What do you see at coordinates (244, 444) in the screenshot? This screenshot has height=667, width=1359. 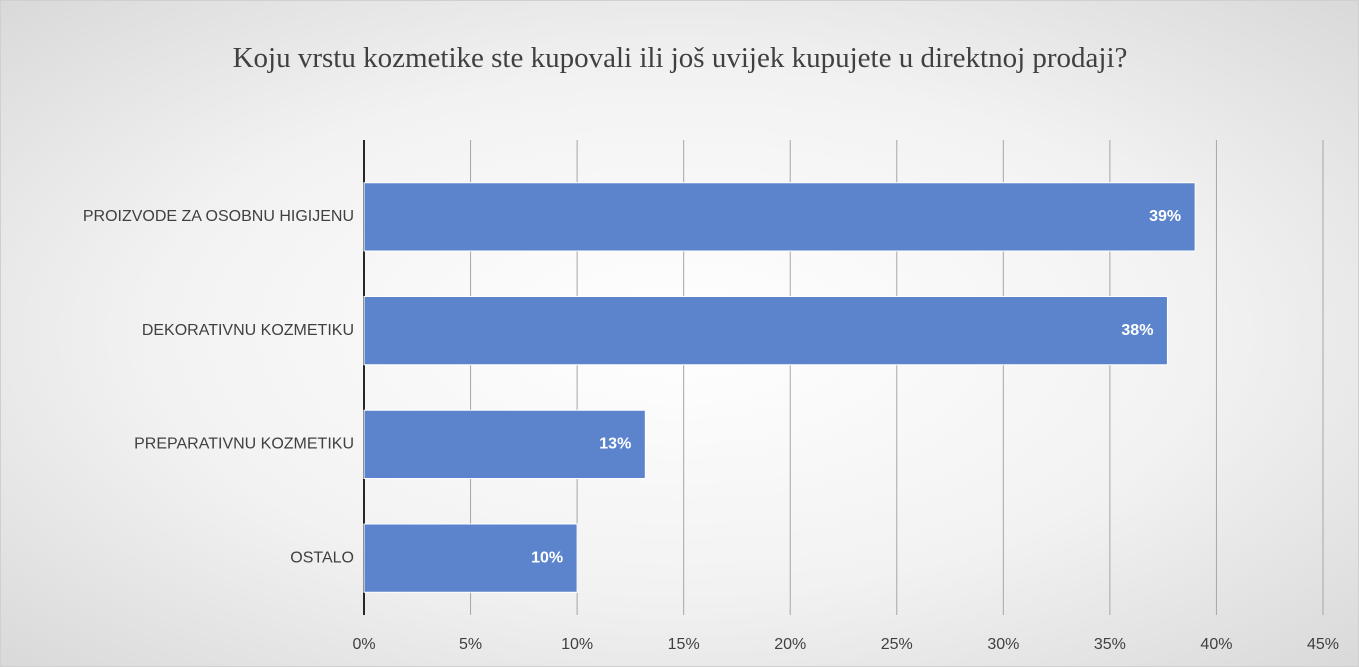 I see `y-tick-label: PREPARATIVNU KOZMETIKU` at bounding box center [244, 444].